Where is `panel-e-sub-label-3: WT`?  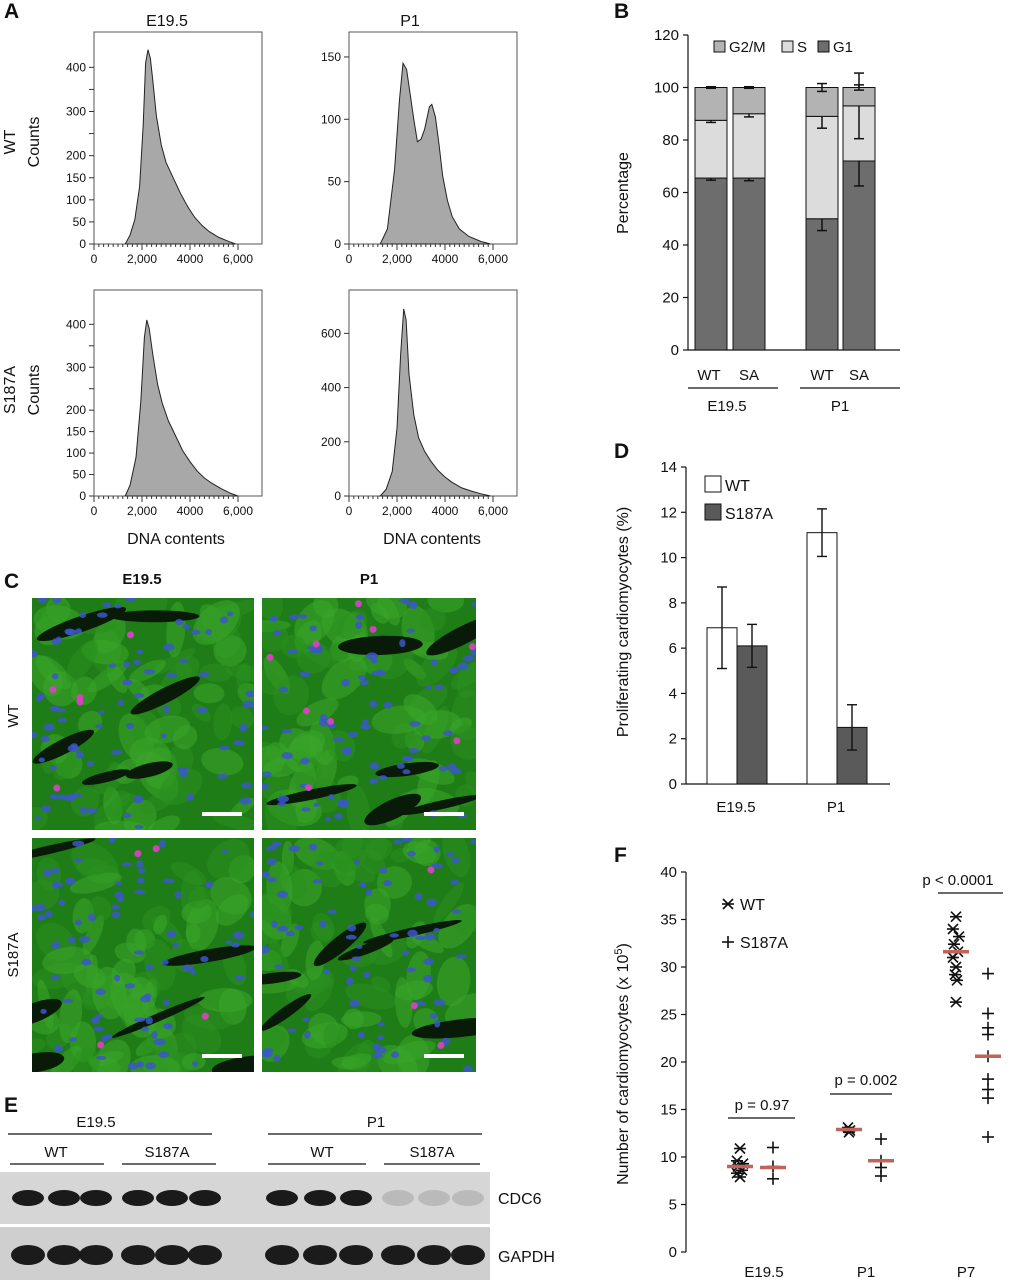 panel-e-sub-label-3: WT is located at coordinates (321, 1152).